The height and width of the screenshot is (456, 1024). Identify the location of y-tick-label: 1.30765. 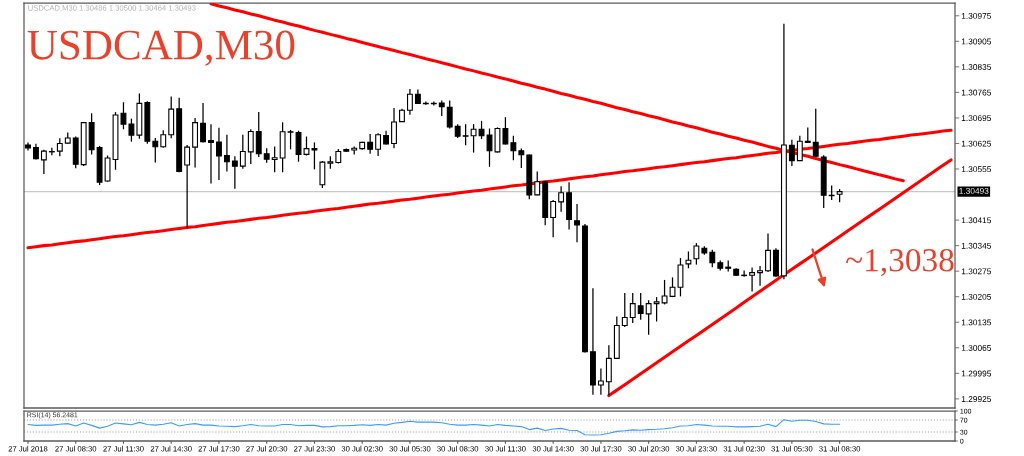
(976, 92).